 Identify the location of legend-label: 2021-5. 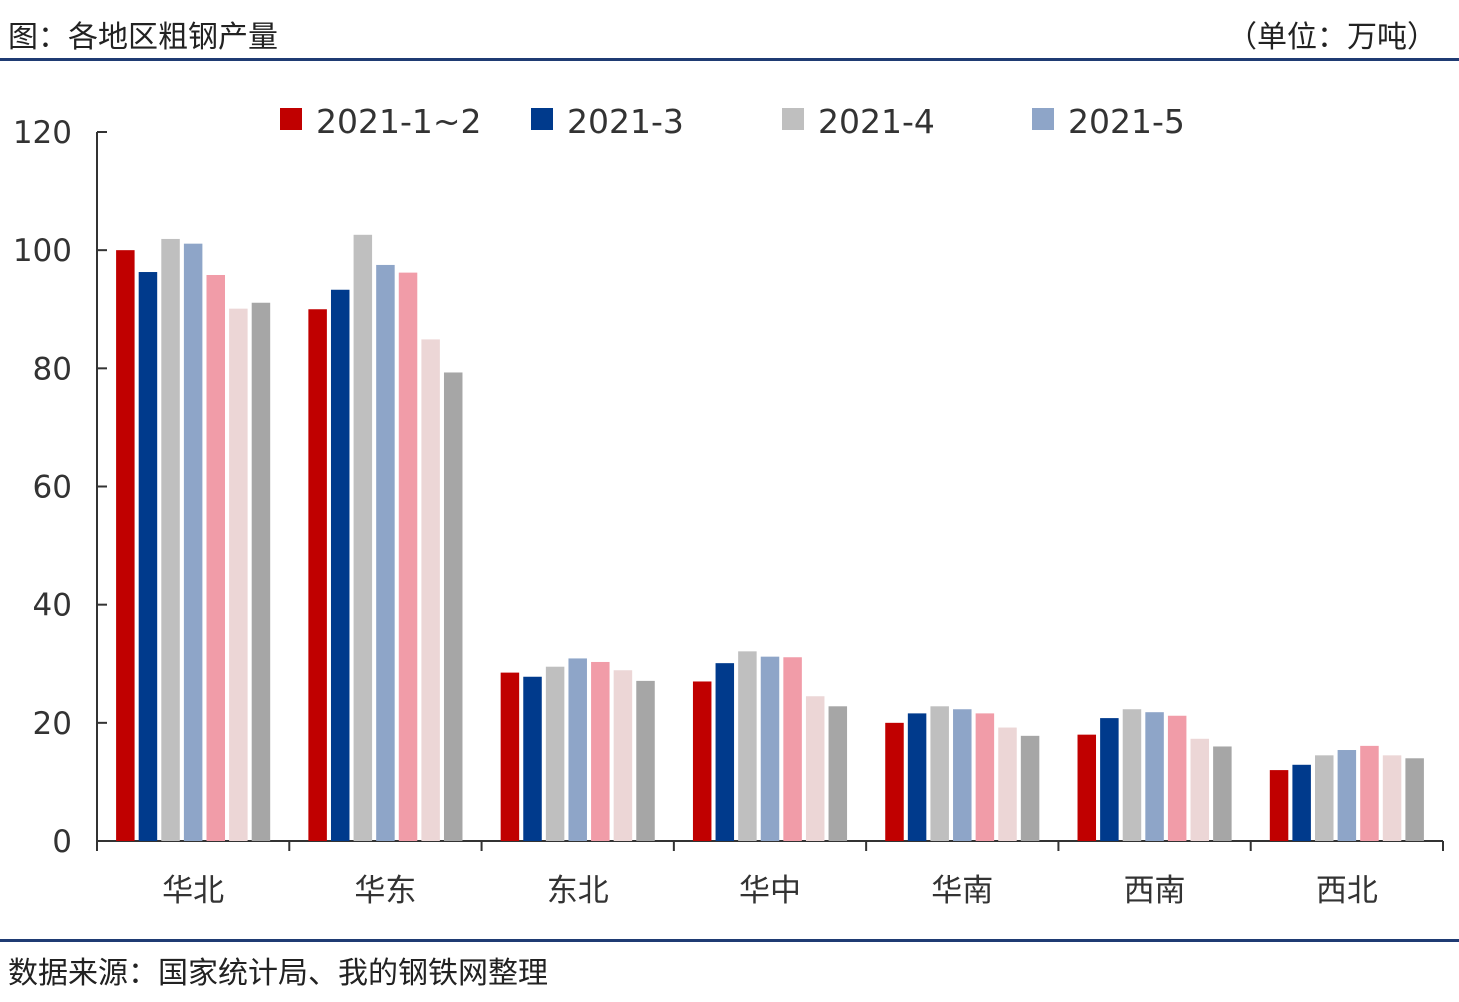
(1126, 121).